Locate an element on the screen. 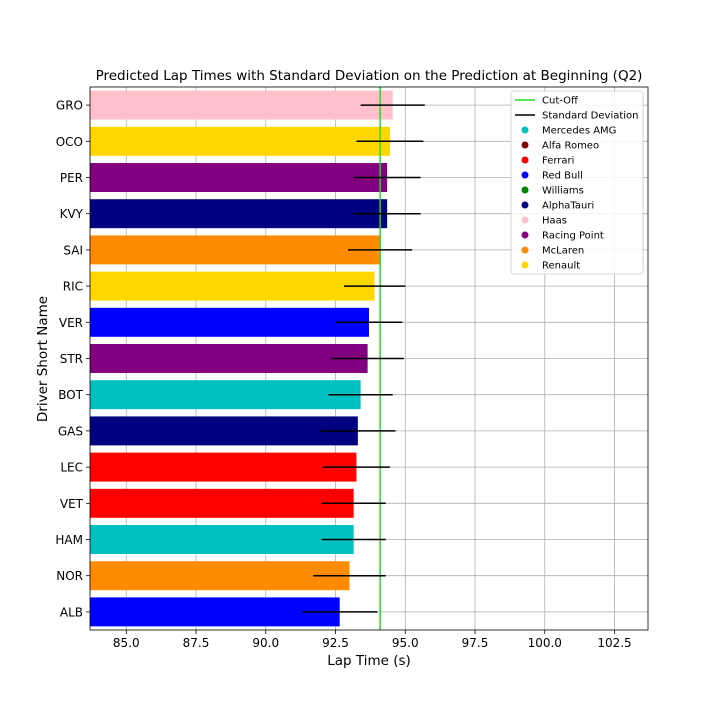  bar-gro is located at coordinates (241, 105).